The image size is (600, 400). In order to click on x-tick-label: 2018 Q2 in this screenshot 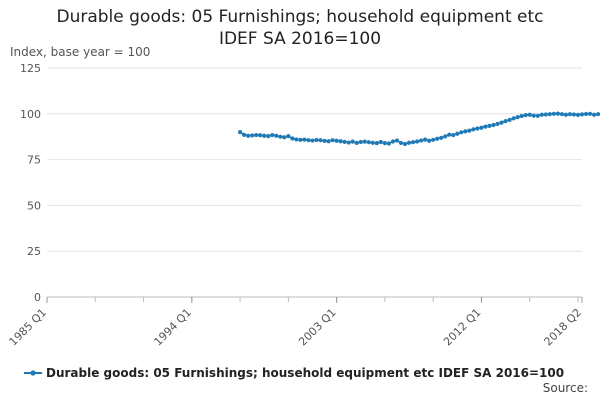, I will do `click(563, 327)`.